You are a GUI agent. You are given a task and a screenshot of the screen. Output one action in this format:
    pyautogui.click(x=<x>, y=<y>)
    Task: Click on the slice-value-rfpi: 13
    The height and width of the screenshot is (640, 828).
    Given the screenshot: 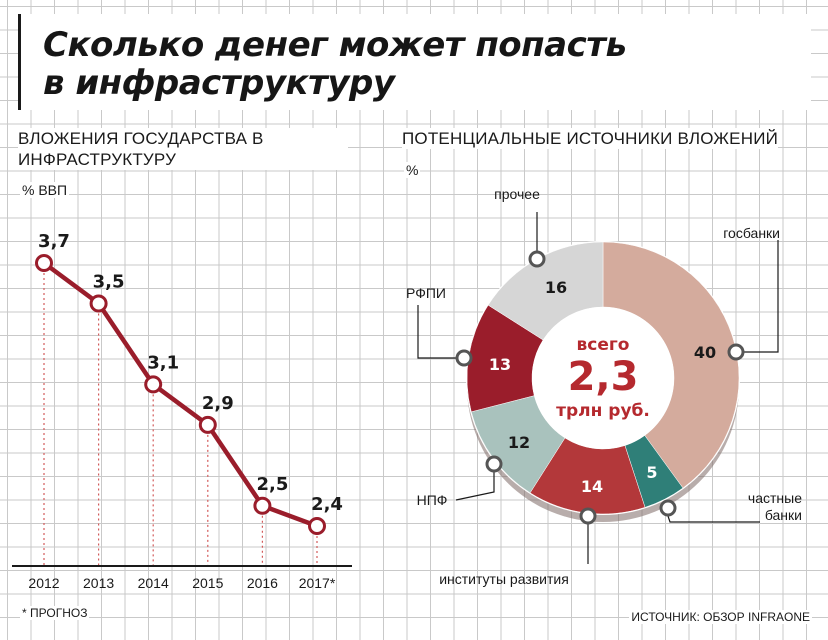 What is the action you would take?
    pyautogui.click(x=500, y=364)
    